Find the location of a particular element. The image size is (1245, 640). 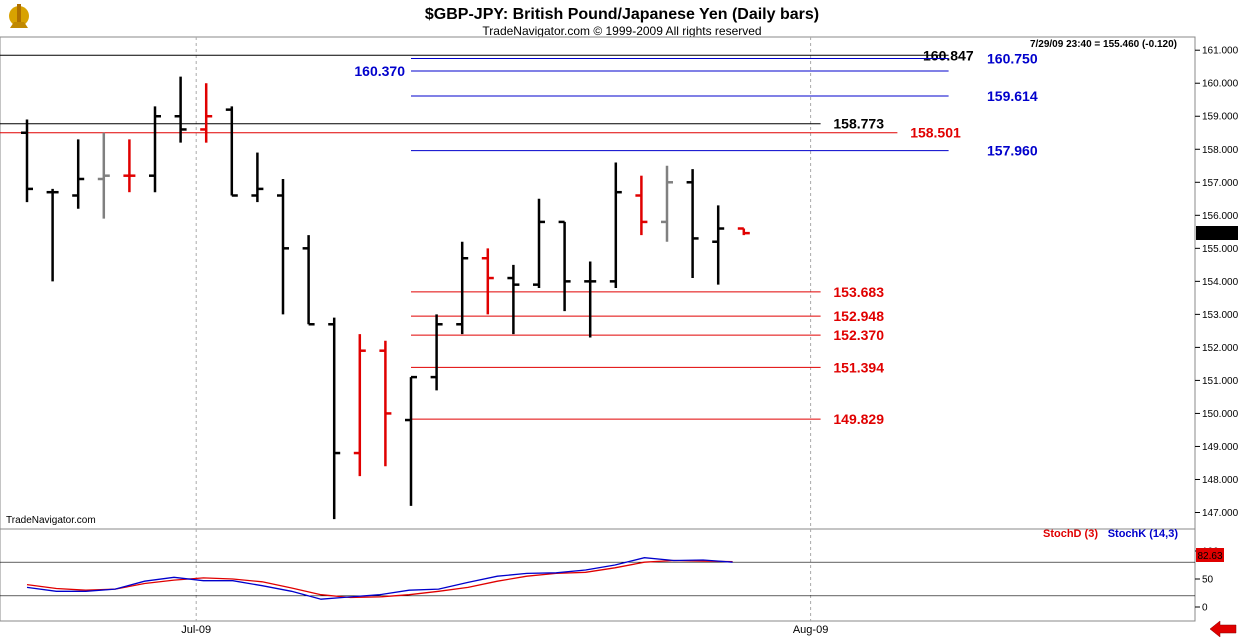

indicator-panel is located at coordinates (598, 575).